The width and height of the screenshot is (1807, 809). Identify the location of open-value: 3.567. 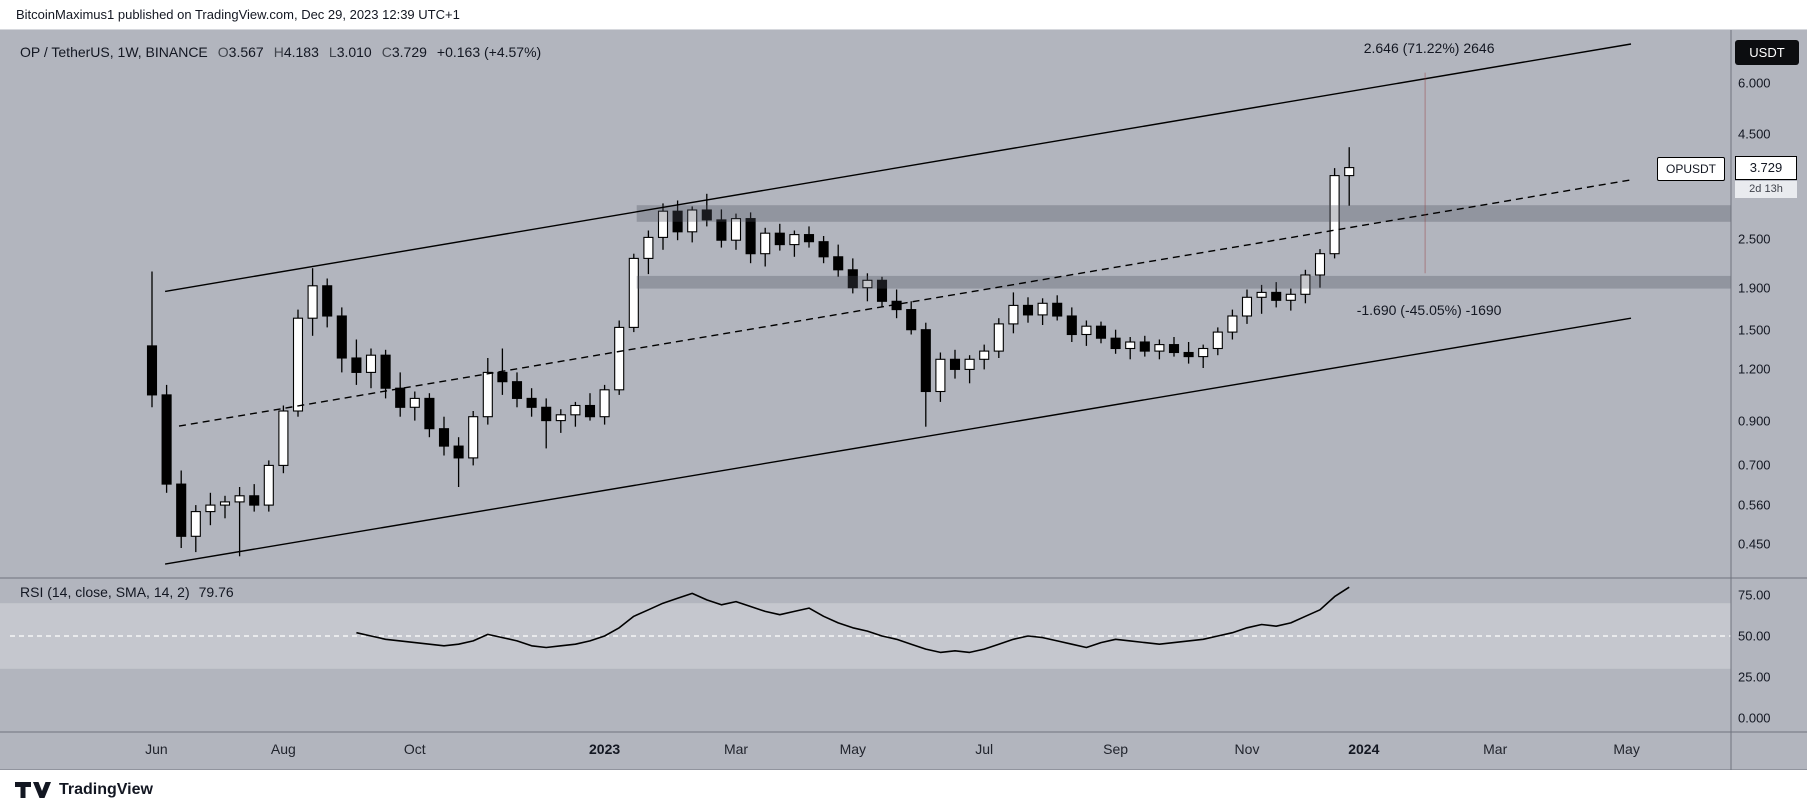
(246, 52).